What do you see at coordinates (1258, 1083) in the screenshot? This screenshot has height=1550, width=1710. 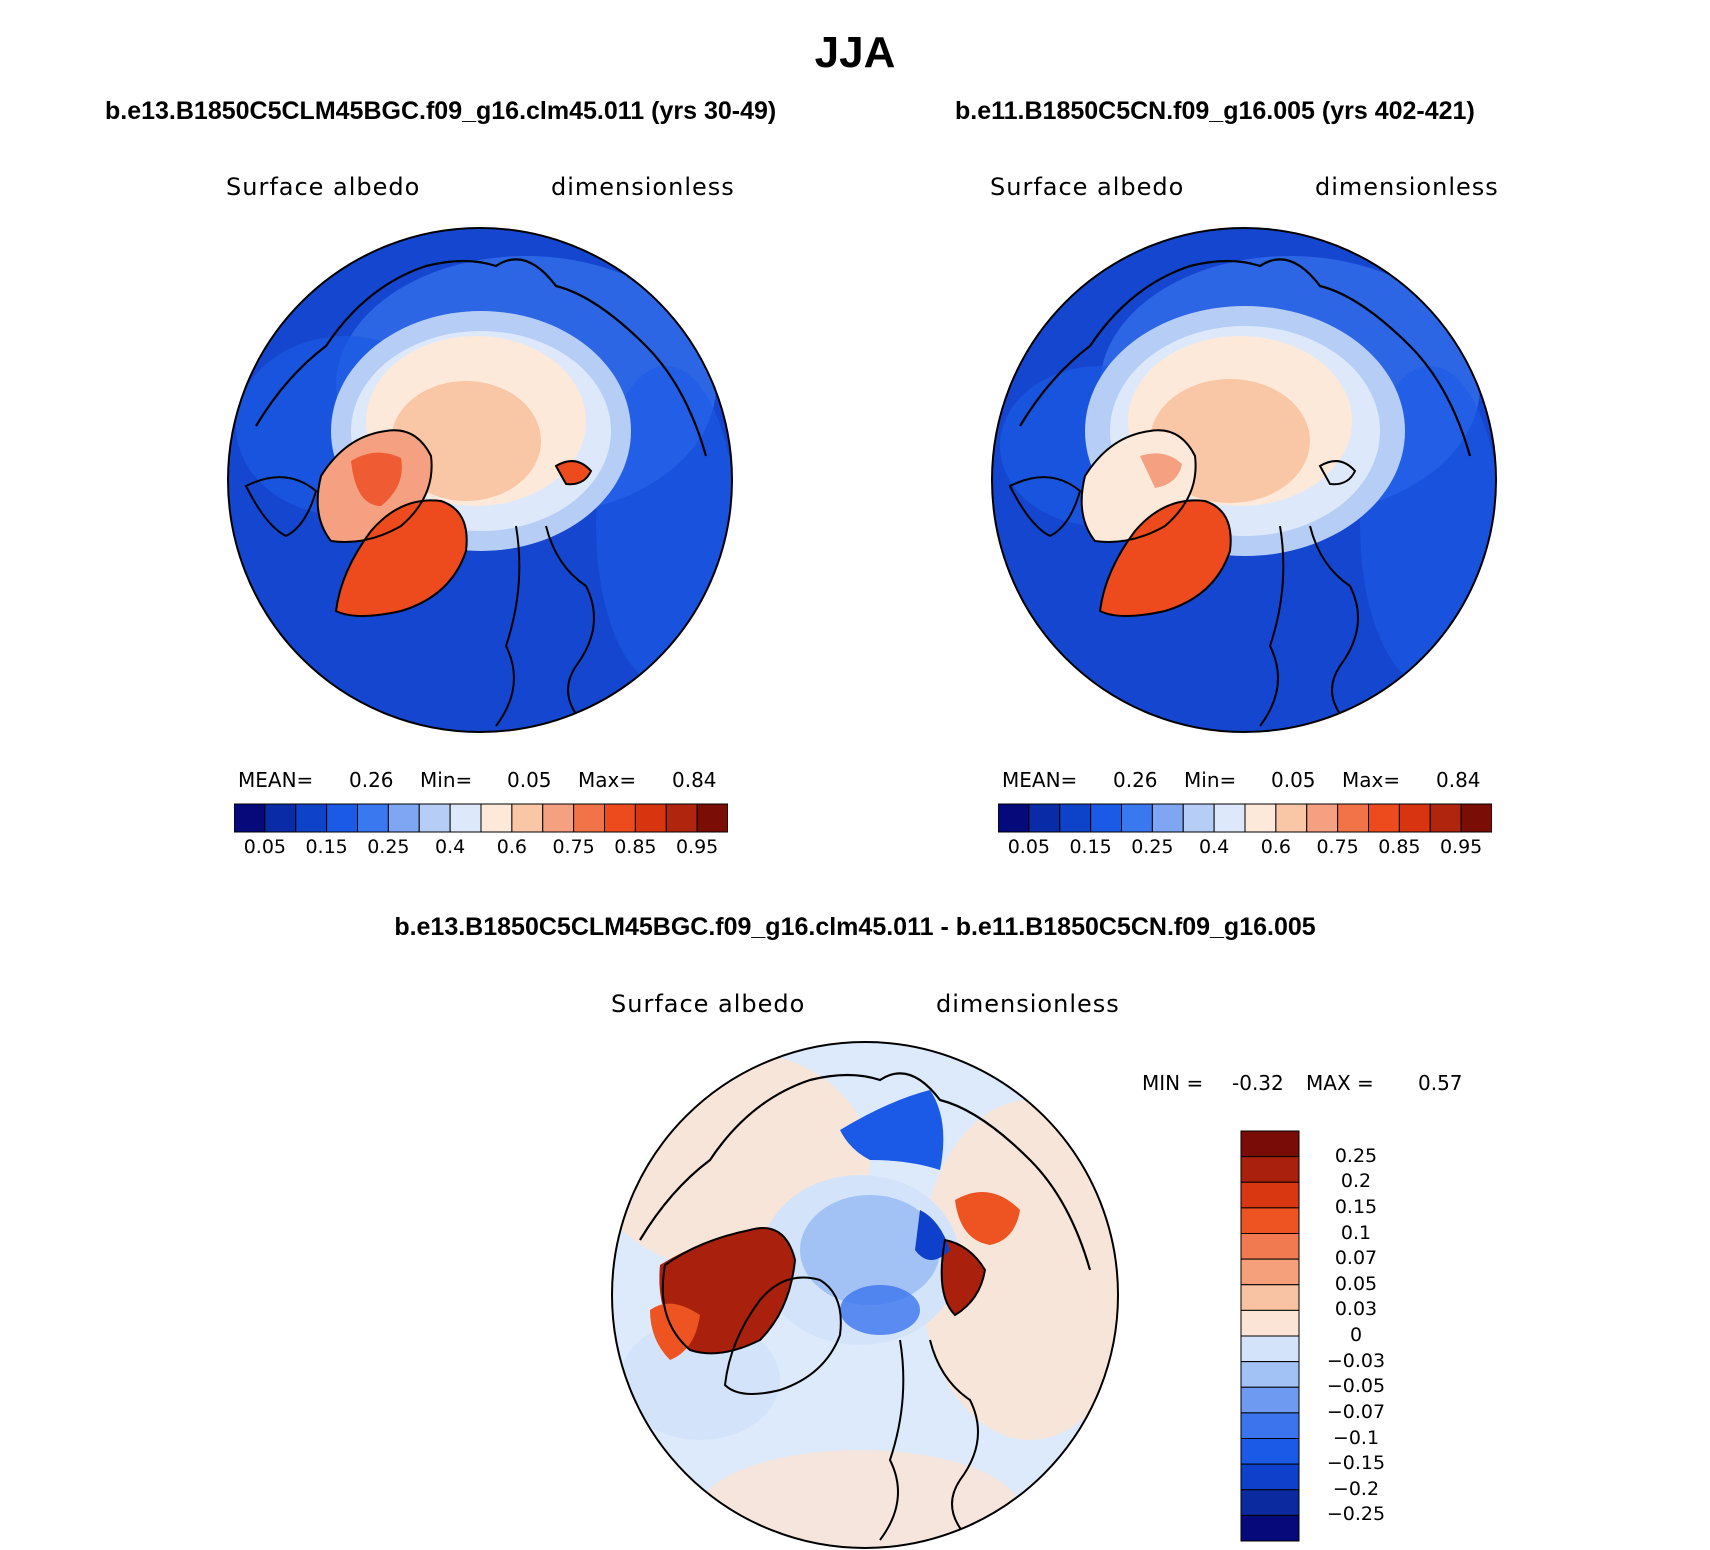 I see `diff-panel-min-value: -0.32` at bounding box center [1258, 1083].